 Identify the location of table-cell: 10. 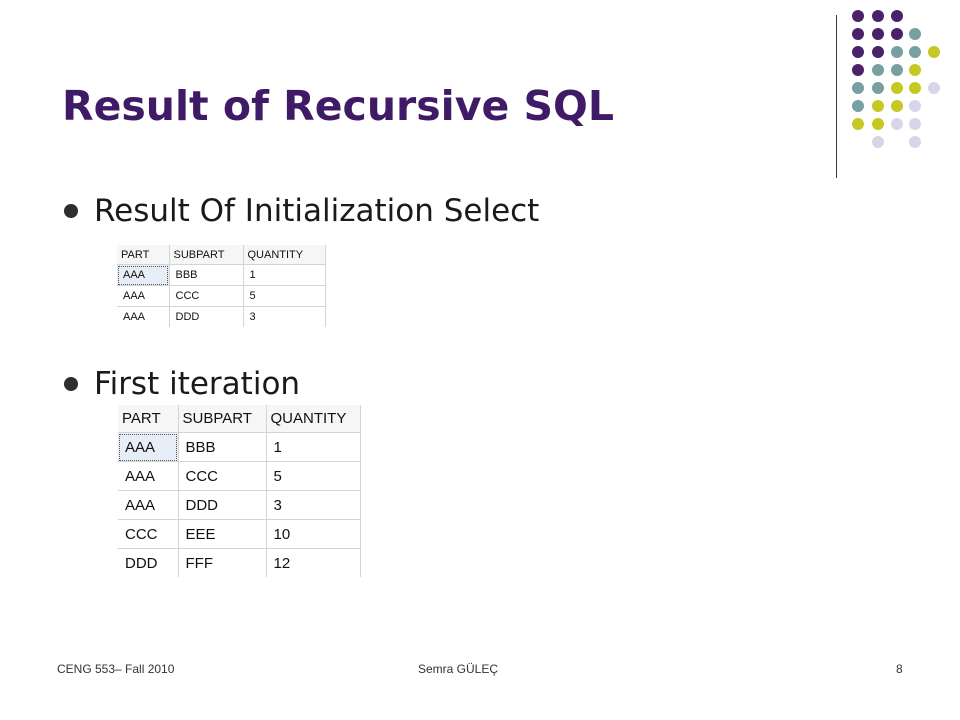
(313, 534).